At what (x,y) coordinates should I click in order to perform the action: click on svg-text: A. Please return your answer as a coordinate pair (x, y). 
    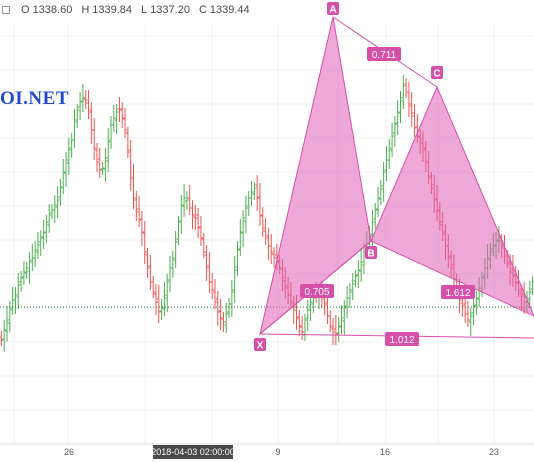
    Looking at the image, I should click on (332, 10).